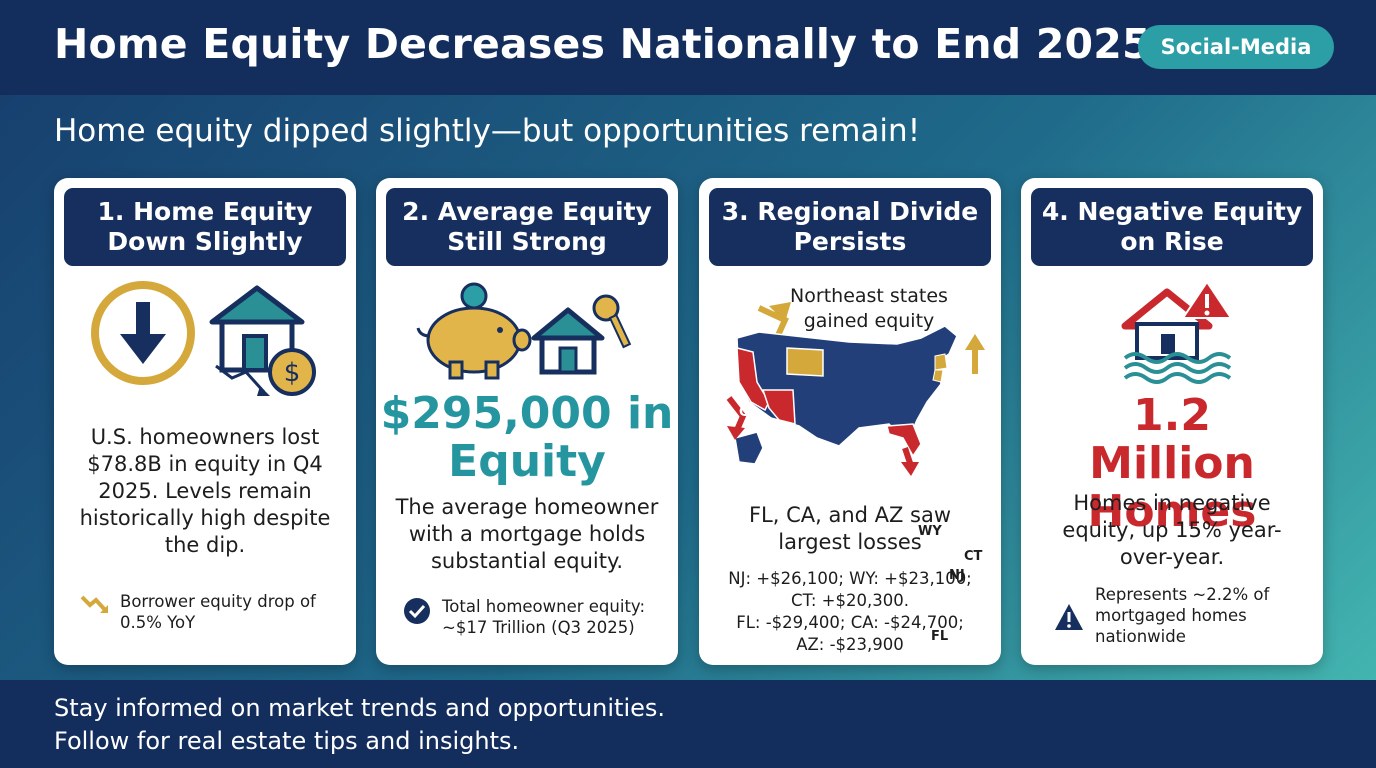  I want to click on card-heading: 3. Regional Divide Persists, so click(850, 227).